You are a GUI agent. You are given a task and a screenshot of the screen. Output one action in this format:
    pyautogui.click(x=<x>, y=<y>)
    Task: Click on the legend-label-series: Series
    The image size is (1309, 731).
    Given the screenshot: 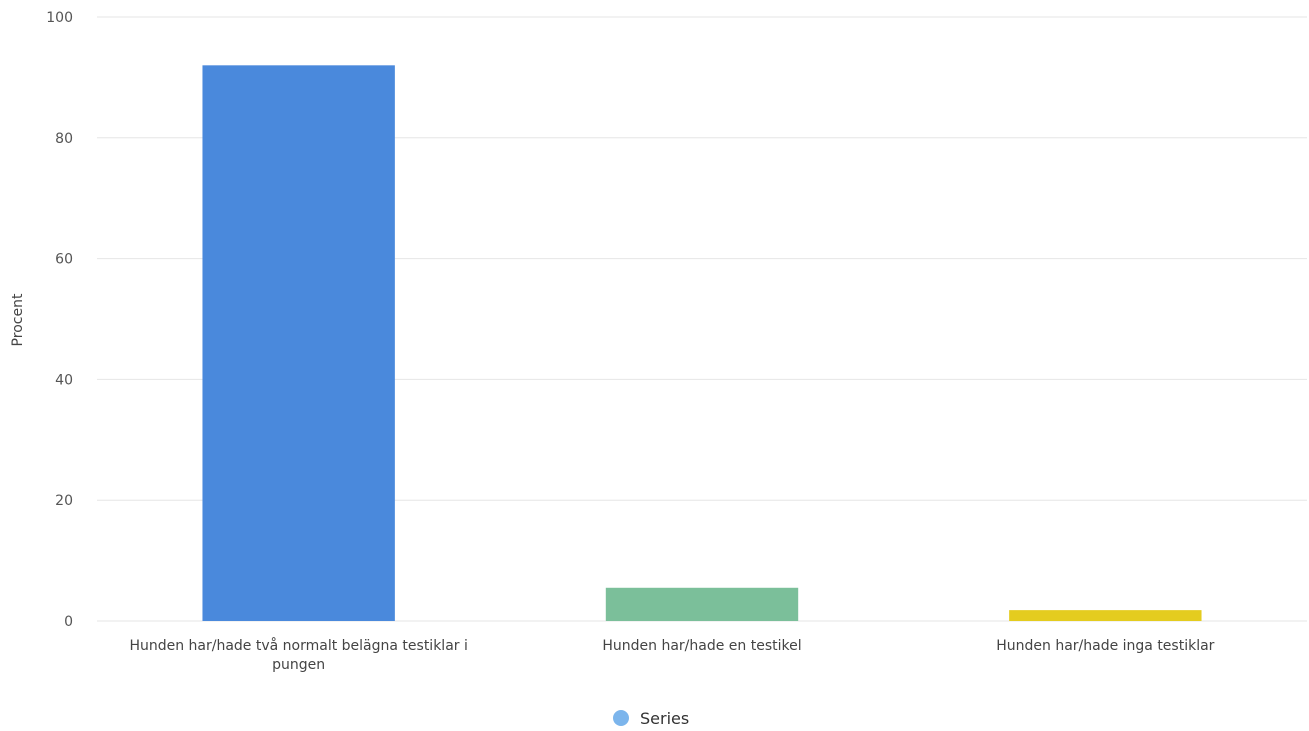 What is the action you would take?
    pyautogui.click(x=664, y=718)
    